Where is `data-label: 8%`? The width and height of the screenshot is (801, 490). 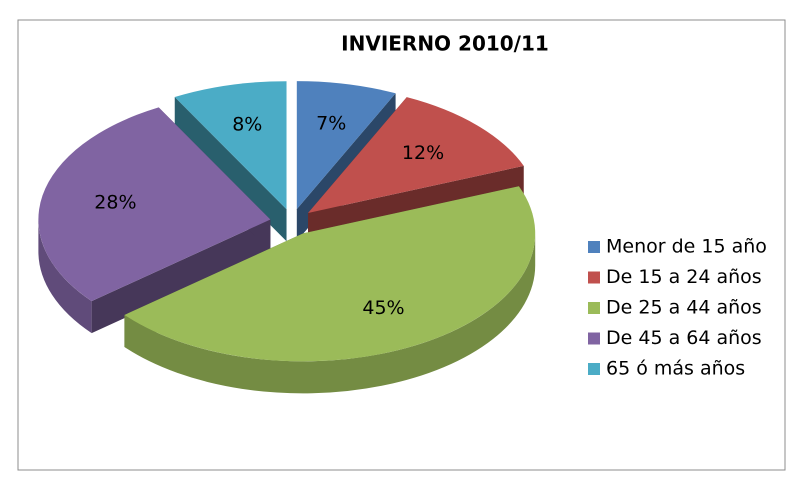
data-label: 8% is located at coordinates (247, 124).